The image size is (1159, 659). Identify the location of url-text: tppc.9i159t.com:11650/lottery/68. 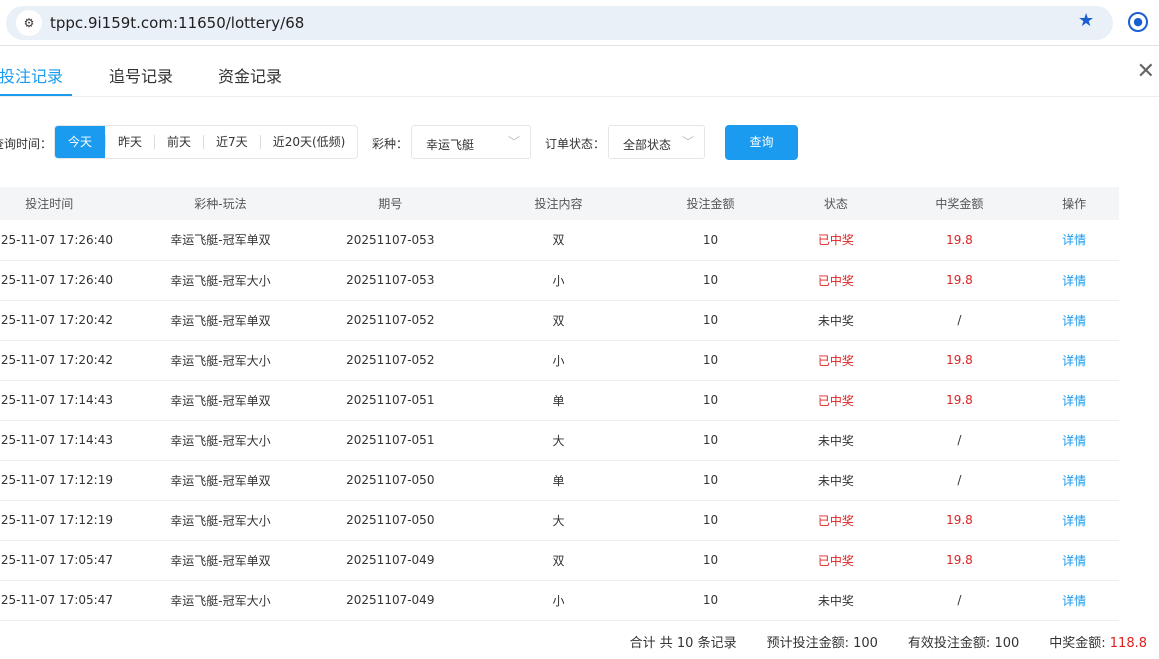
(177, 23).